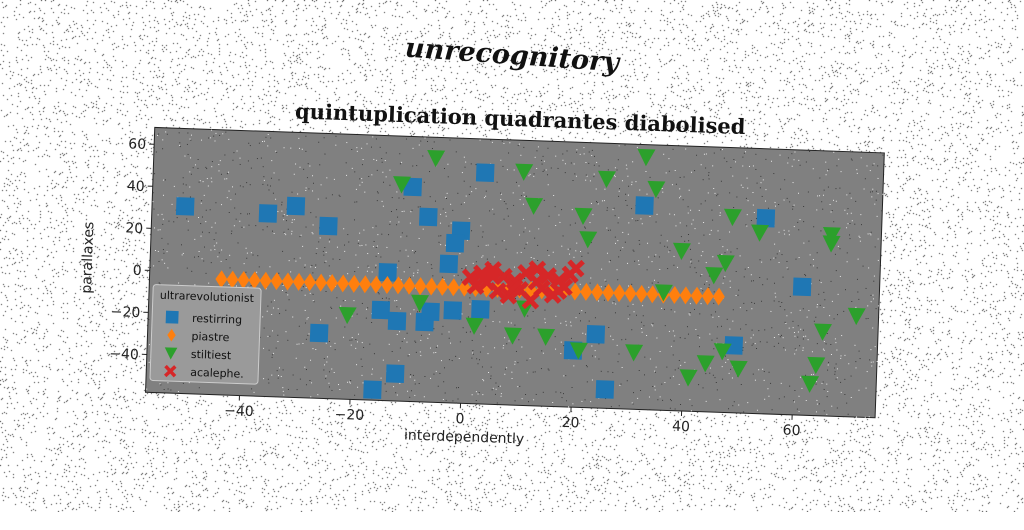 This screenshot has height=530, width=1024. Describe the element at coordinates (125, 312) in the screenshot. I see `y-tick-label: −20` at that location.